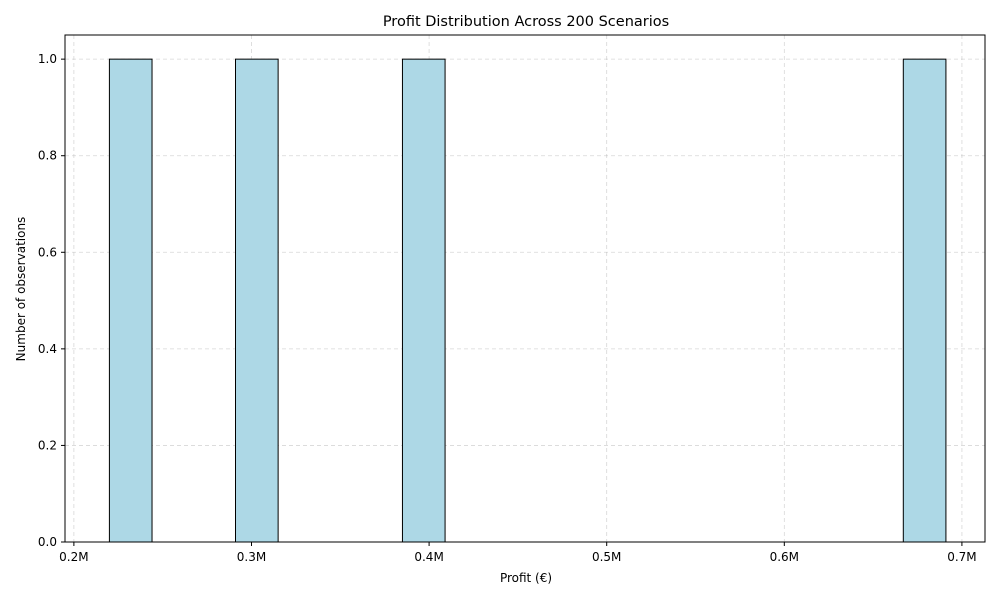 The height and width of the screenshot is (600, 1000). Describe the element at coordinates (251, 557) in the screenshot. I see `x-tick-label: 0.3M` at that location.